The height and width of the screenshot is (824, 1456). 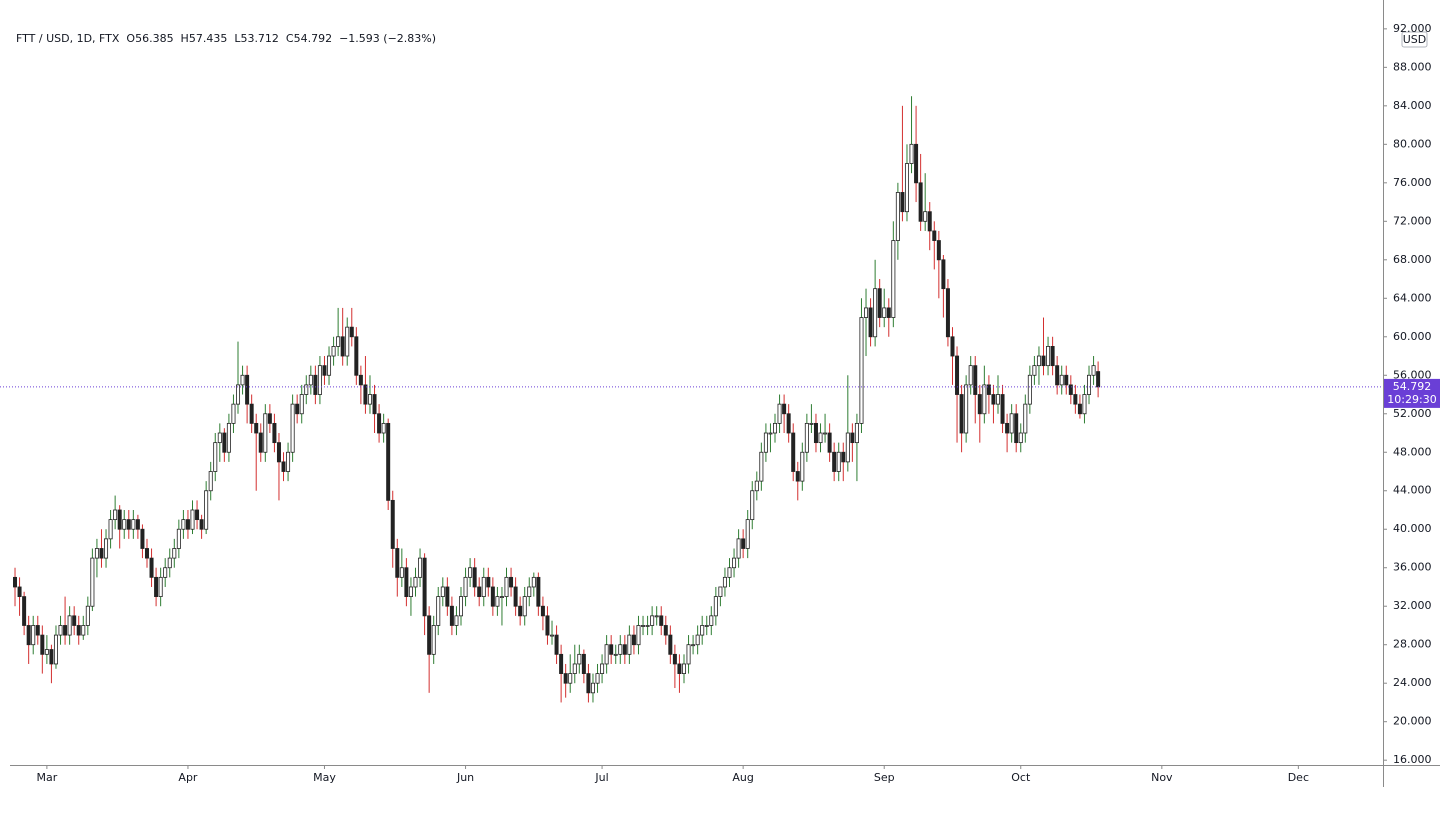 What do you see at coordinates (1412, 105) in the screenshot?
I see `y-tick-label: 84.000` at bounding box center [1412, 105].